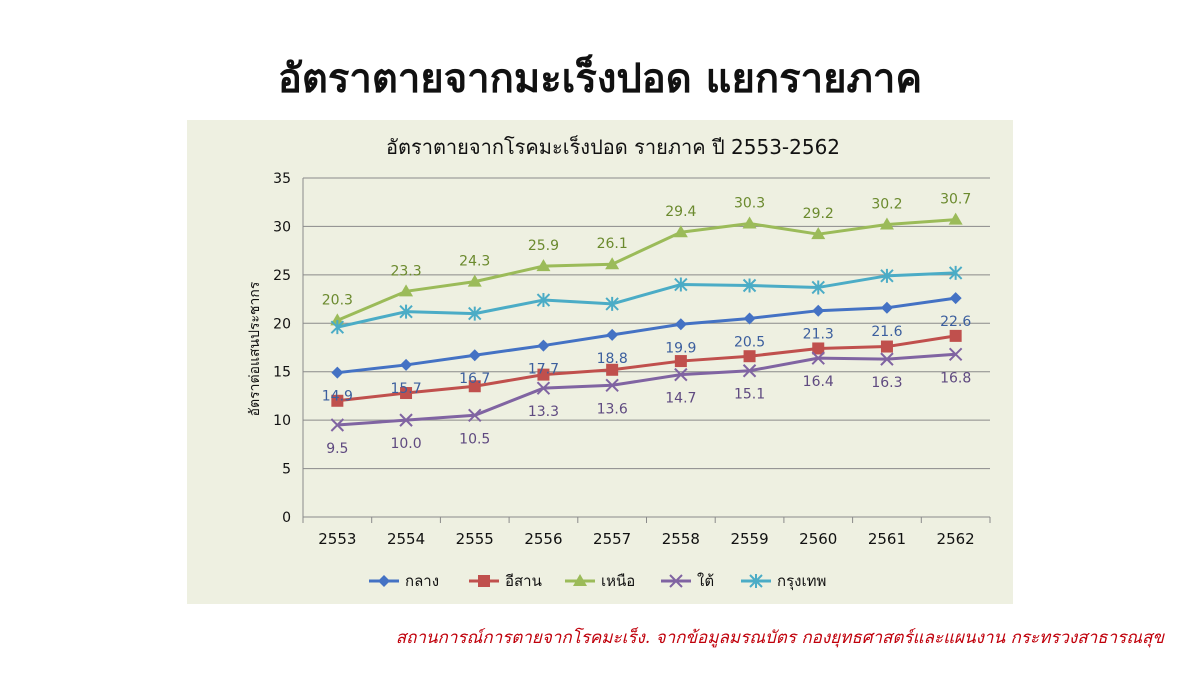  Describe the element at coordinates (818, 214) in the screenshot. I see `data-label: 29.2` at that location.